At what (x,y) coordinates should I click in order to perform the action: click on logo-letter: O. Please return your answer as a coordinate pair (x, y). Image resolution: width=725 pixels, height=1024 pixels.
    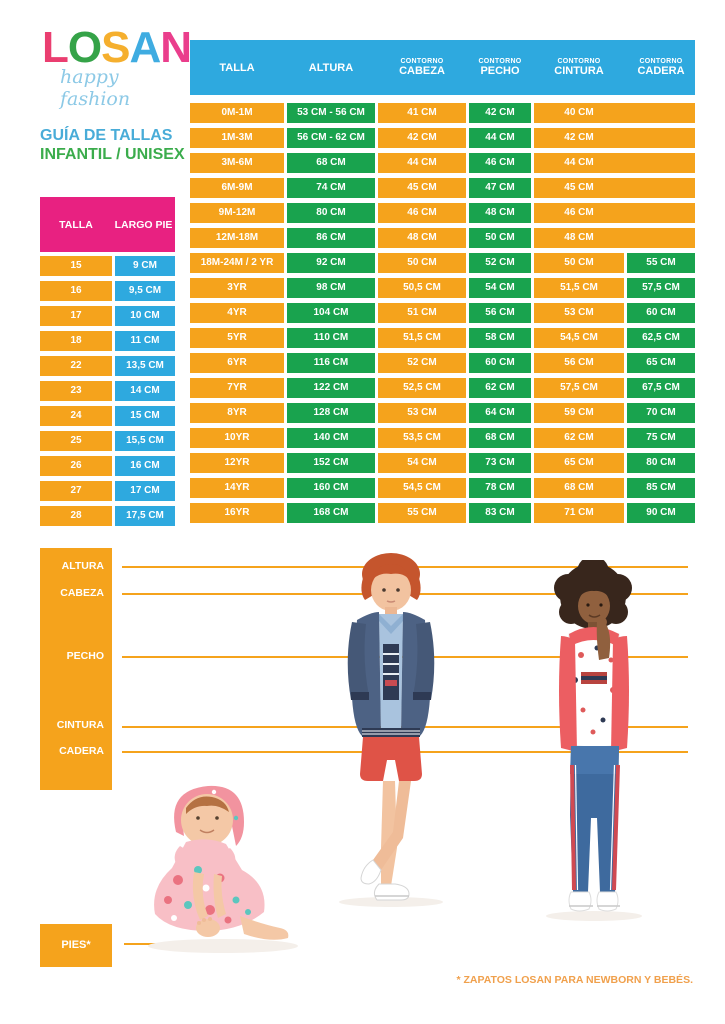
    Looking at the image, I should click on (84, 47).